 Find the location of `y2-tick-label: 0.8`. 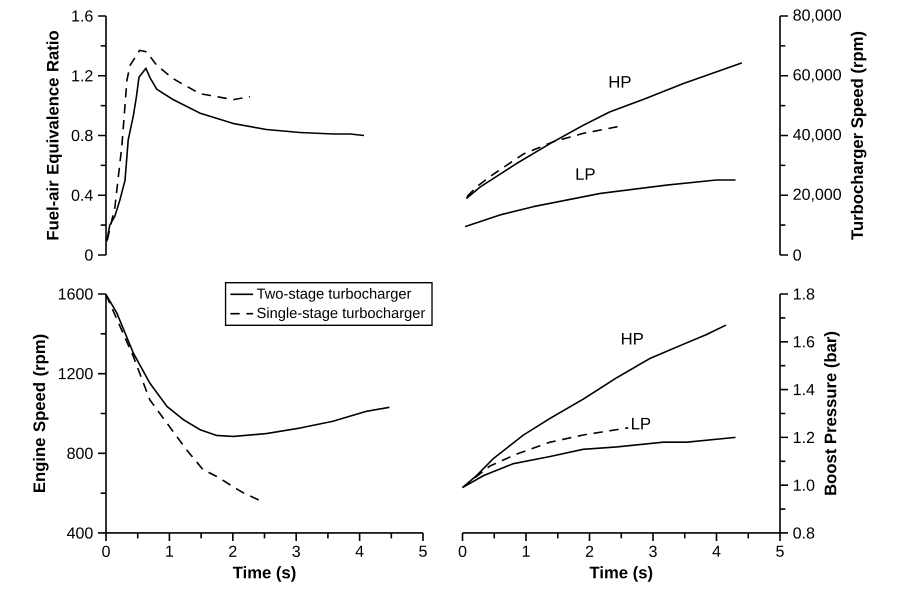

y2-tick-label: 0.8 is located at coordinates (803, 533).